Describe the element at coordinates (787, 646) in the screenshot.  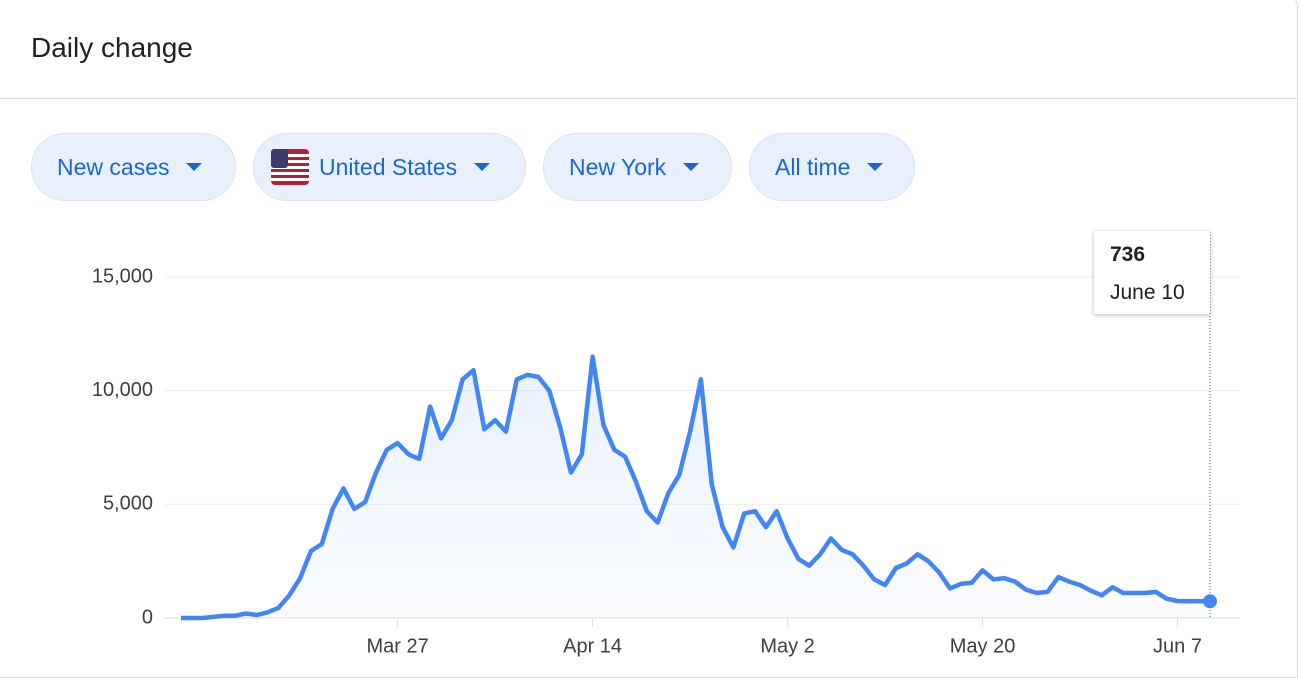
I see `x-tick-label: May 2` at that location.